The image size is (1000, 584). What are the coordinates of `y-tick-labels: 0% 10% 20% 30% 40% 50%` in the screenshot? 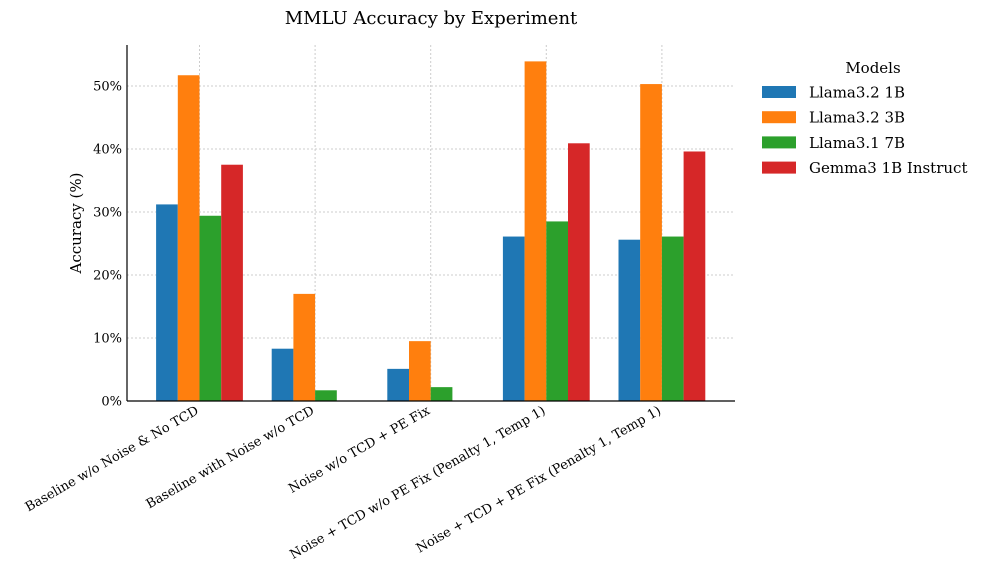 It's located at (107, 244).